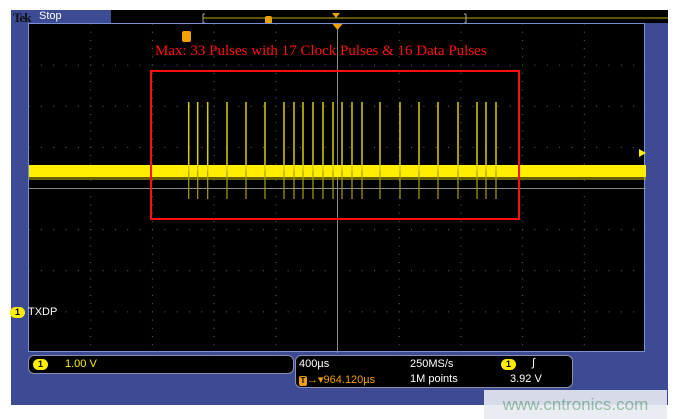  I want to click on trigger-source-badge: 1, so click(508, 364).